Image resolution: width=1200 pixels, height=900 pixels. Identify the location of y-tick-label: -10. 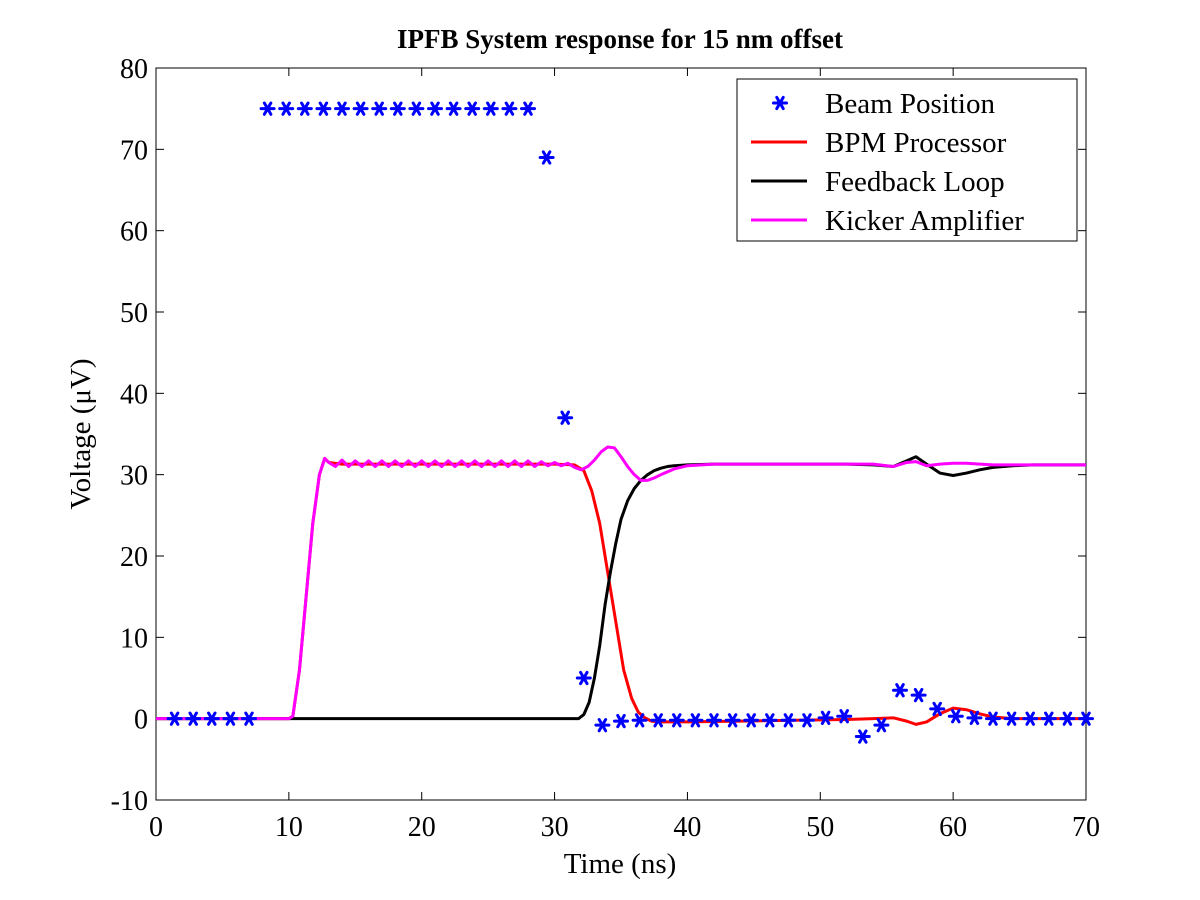
(129, 801).